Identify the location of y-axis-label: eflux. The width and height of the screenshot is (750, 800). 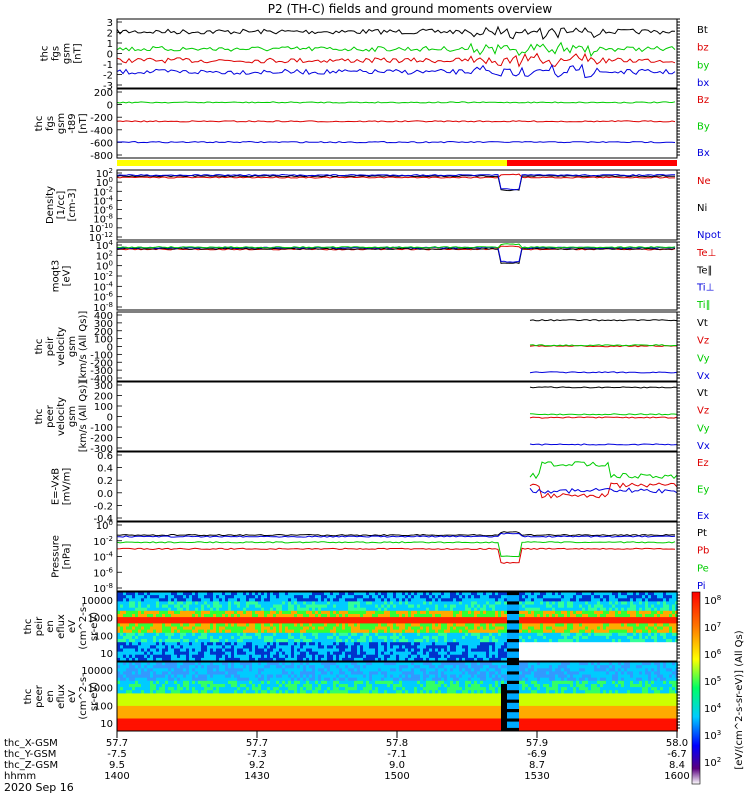
(61, 696).